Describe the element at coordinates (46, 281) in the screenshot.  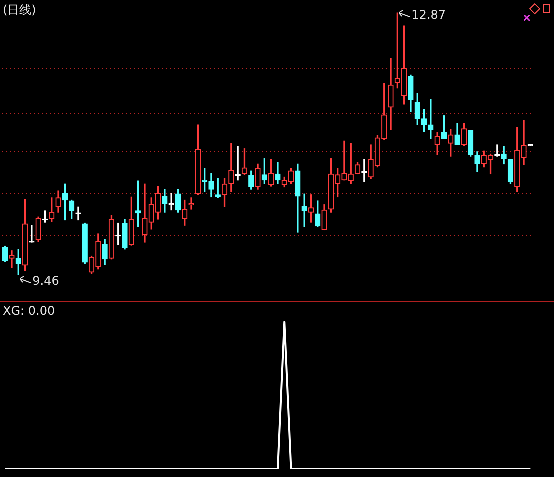
I see `annotation: 9.46` at that location.